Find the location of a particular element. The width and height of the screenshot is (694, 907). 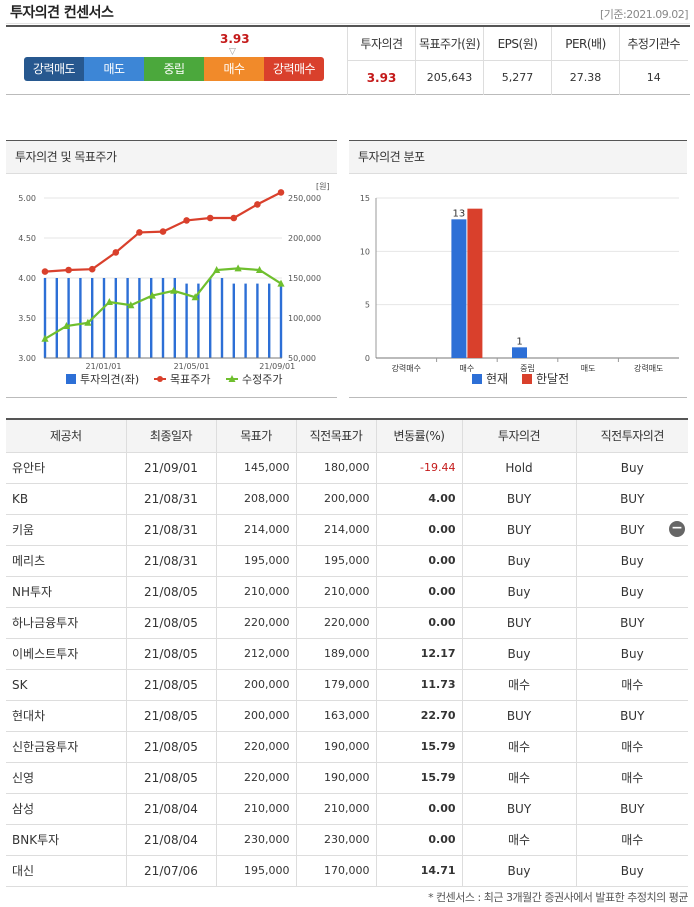

table-row: 신영 21/08/05 220,000 190,000 15.79 매수 매수 is located at coordinates (347, 777).